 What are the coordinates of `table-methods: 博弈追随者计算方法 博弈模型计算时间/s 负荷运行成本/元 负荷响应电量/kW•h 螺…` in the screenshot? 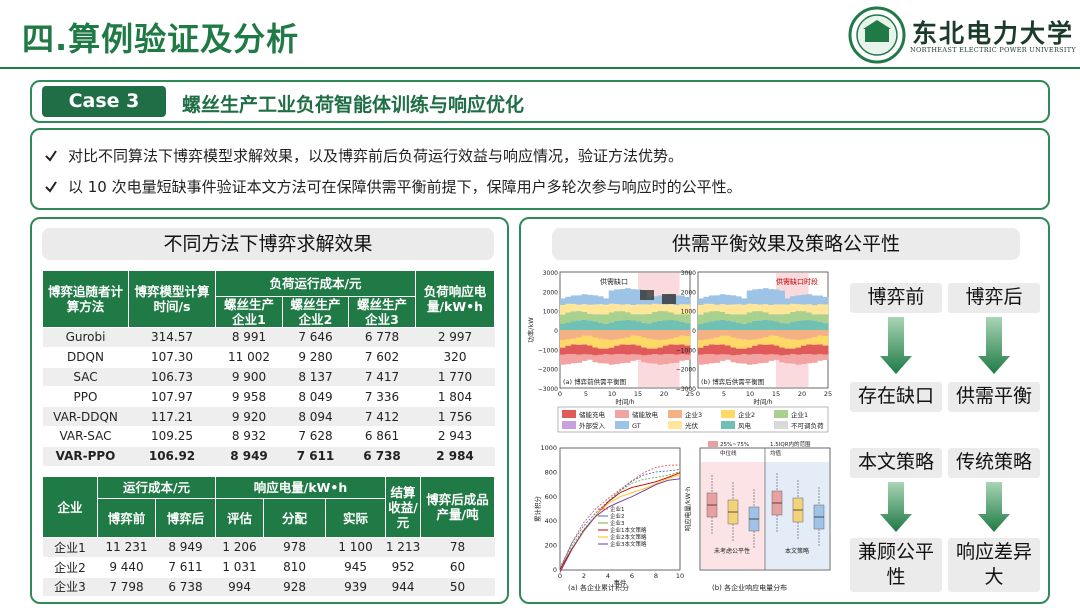 It's located at (268, 368).